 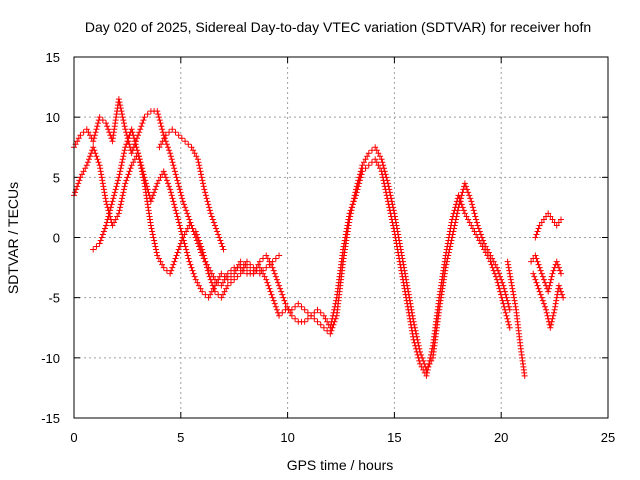 I want to click on series-track-h, so click(x=546, y=273).